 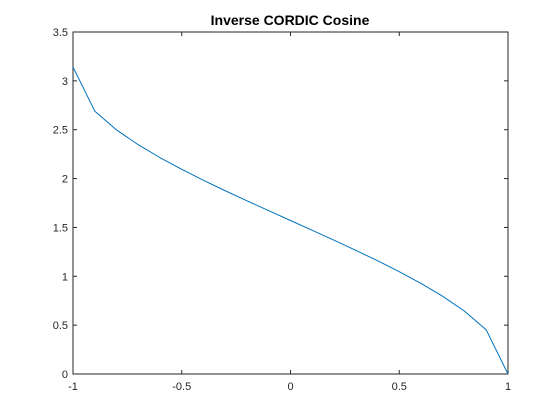 I want to click on y-tick-label: 3, so click(x=65, y=82).